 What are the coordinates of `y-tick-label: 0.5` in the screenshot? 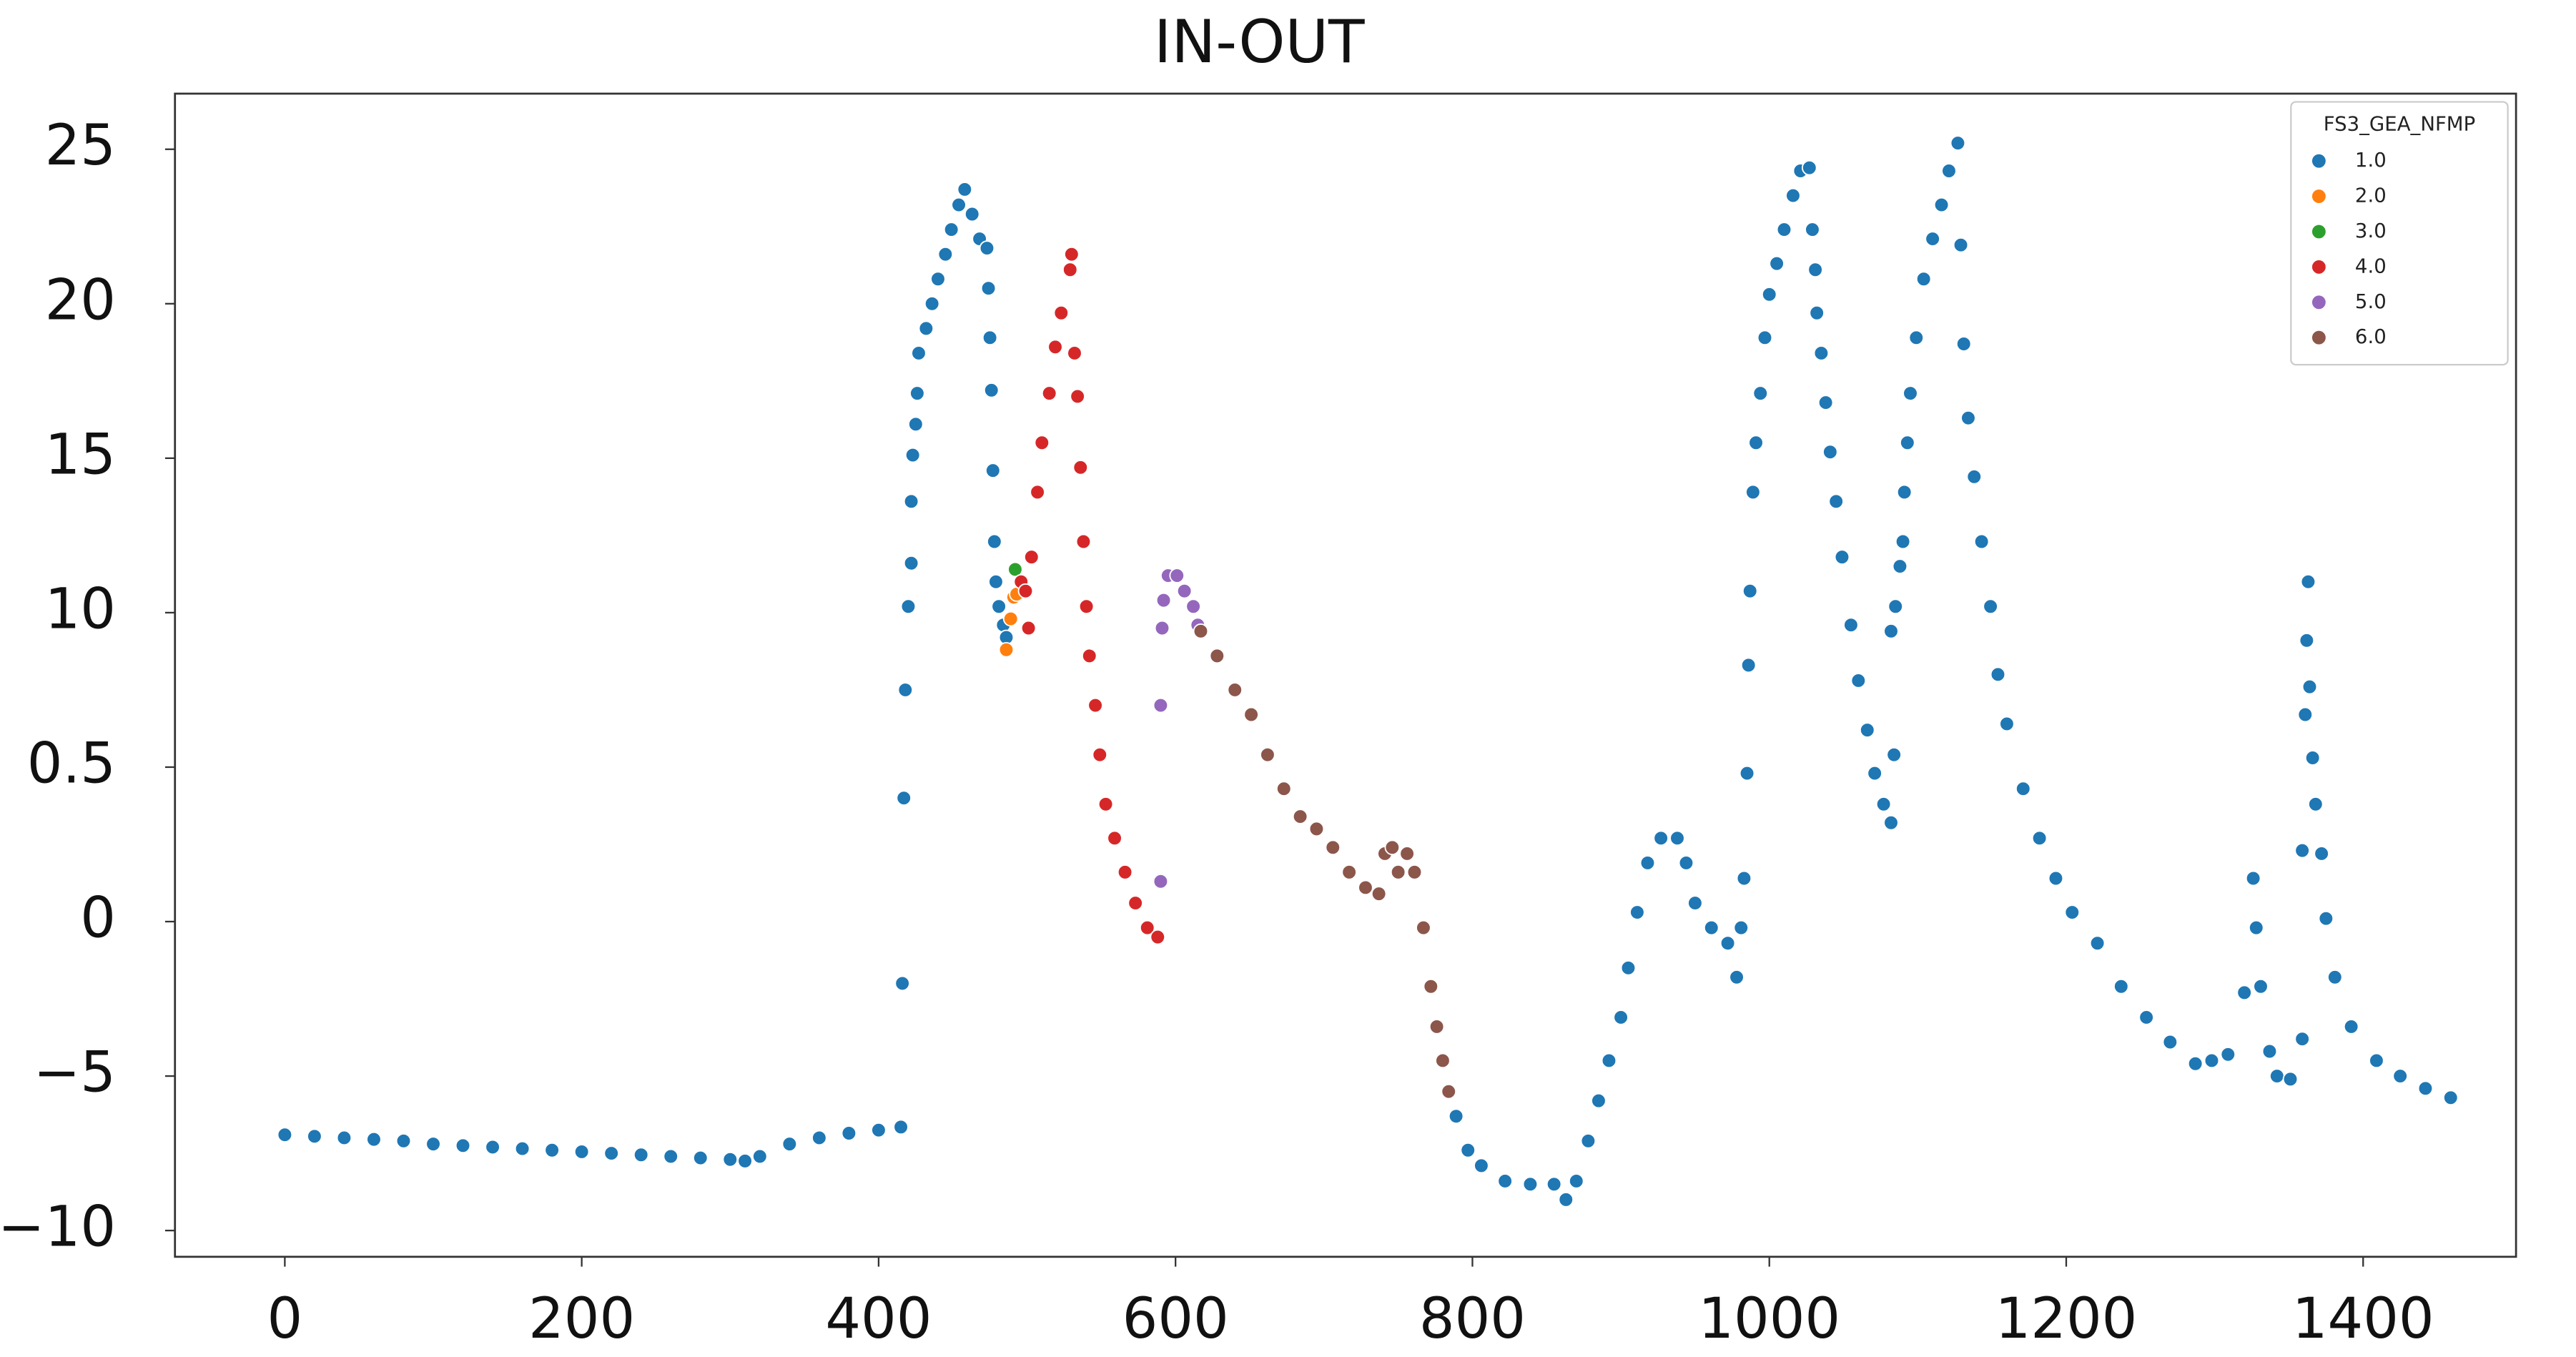 It's located at (71, 764).